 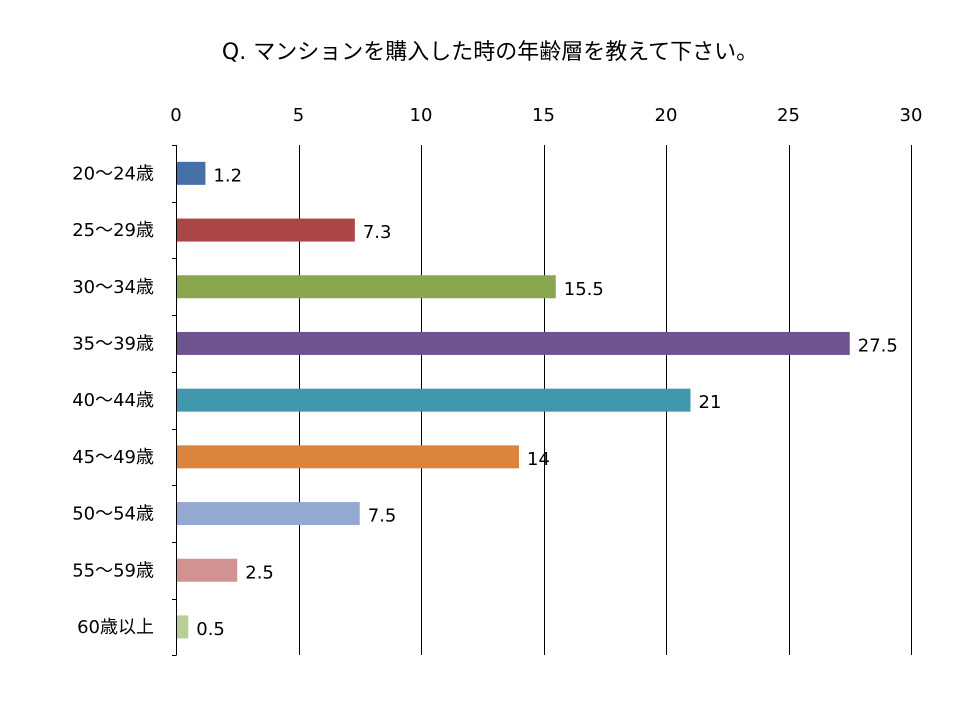 What do you see at coordinates (421, 115) in the screenshot?
I see `x-tick-label: 10` at bounding box center [421, 115].